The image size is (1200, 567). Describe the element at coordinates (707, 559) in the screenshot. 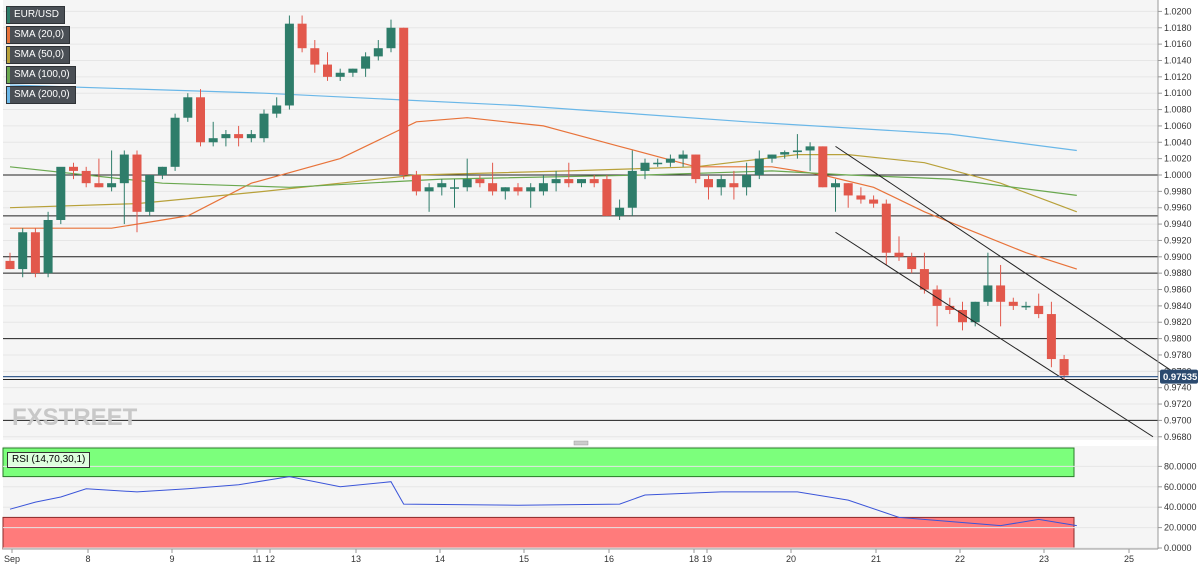

I see `time-tick-label: 19` at that location.